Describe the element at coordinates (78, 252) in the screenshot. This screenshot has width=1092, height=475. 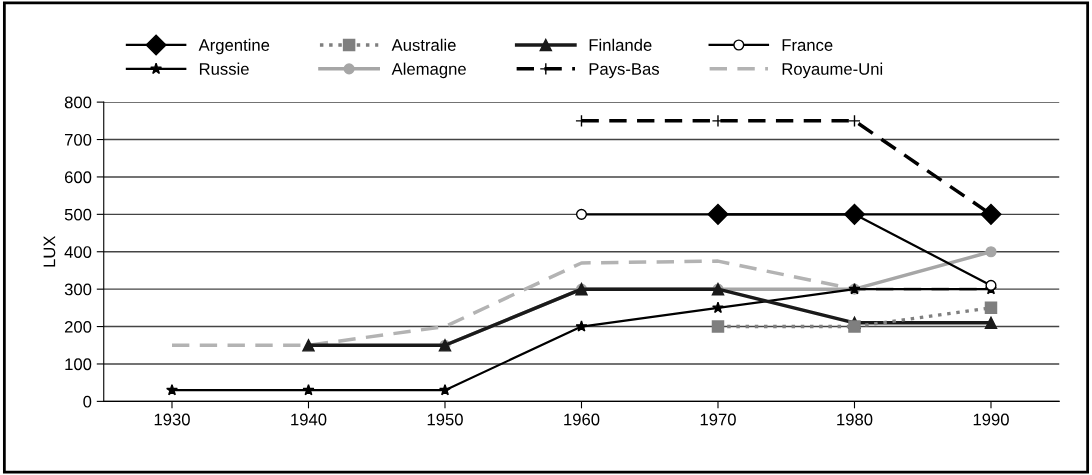
I see `y-tick-label: 400` at that location.